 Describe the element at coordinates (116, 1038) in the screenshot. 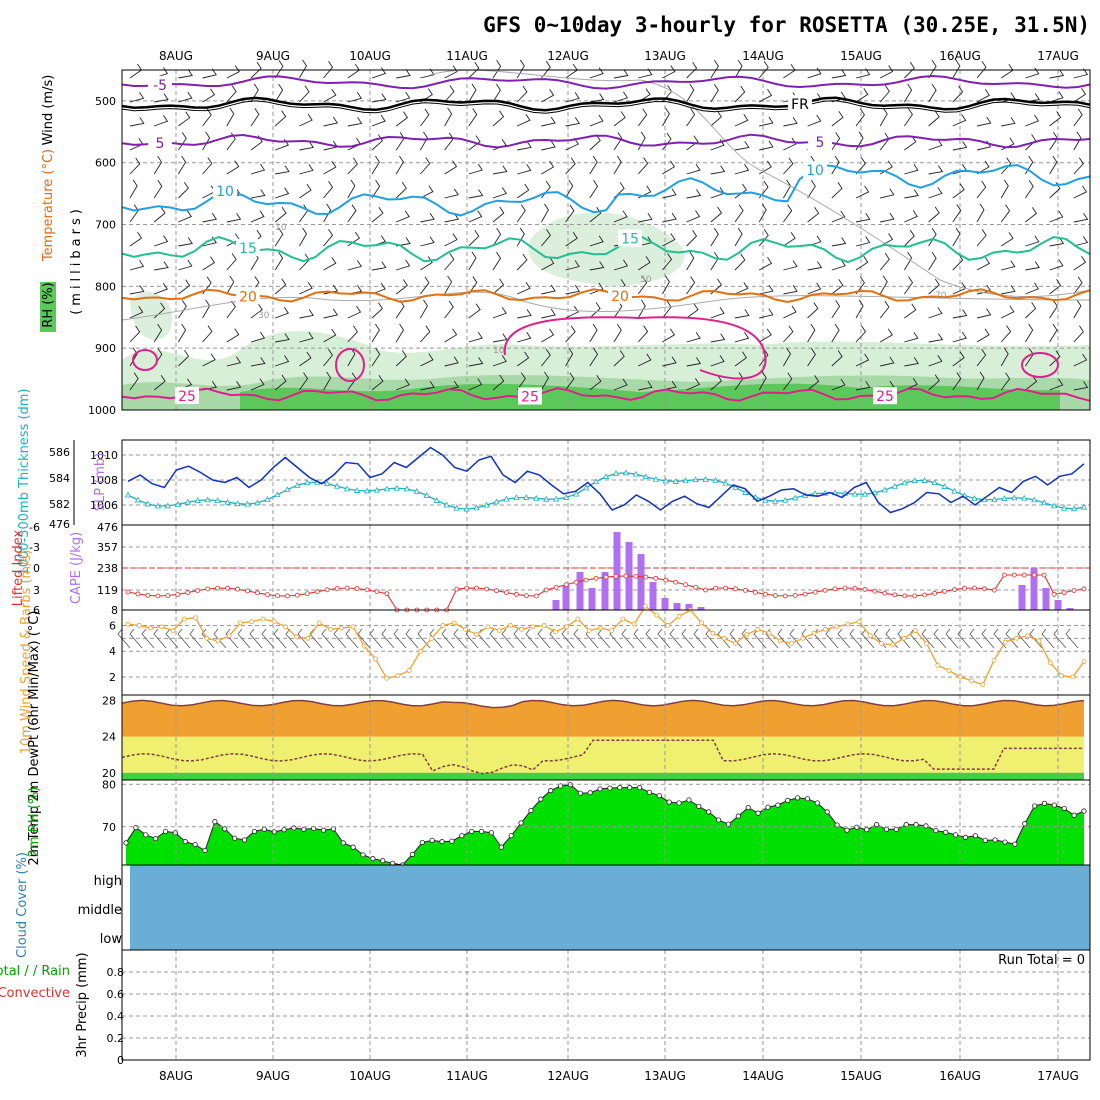

I see `y-tick-label: 0.2` at that location.